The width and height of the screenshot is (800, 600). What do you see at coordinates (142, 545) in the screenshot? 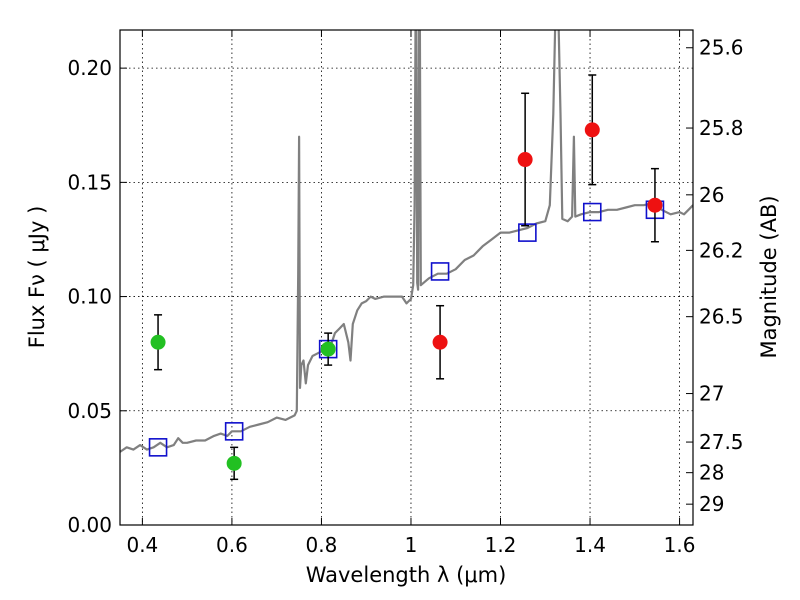
I see `x-tick-label: 0.4` at bounding box center [142, 545].